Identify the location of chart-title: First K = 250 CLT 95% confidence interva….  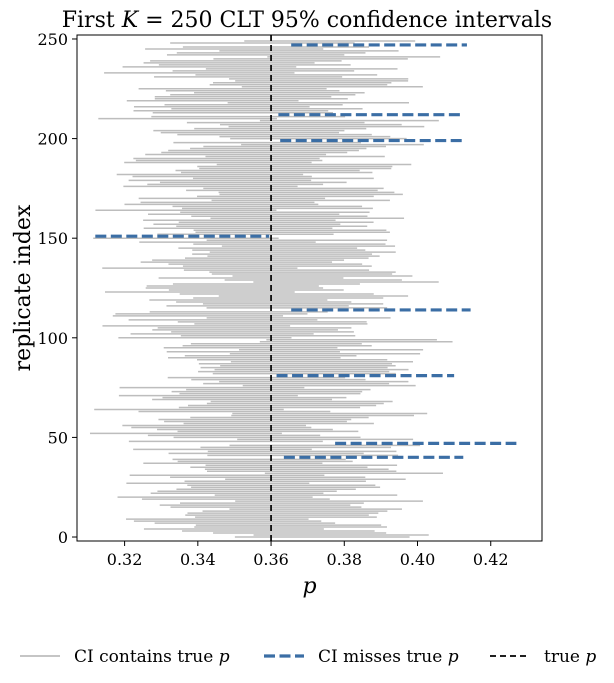
(307, 20).